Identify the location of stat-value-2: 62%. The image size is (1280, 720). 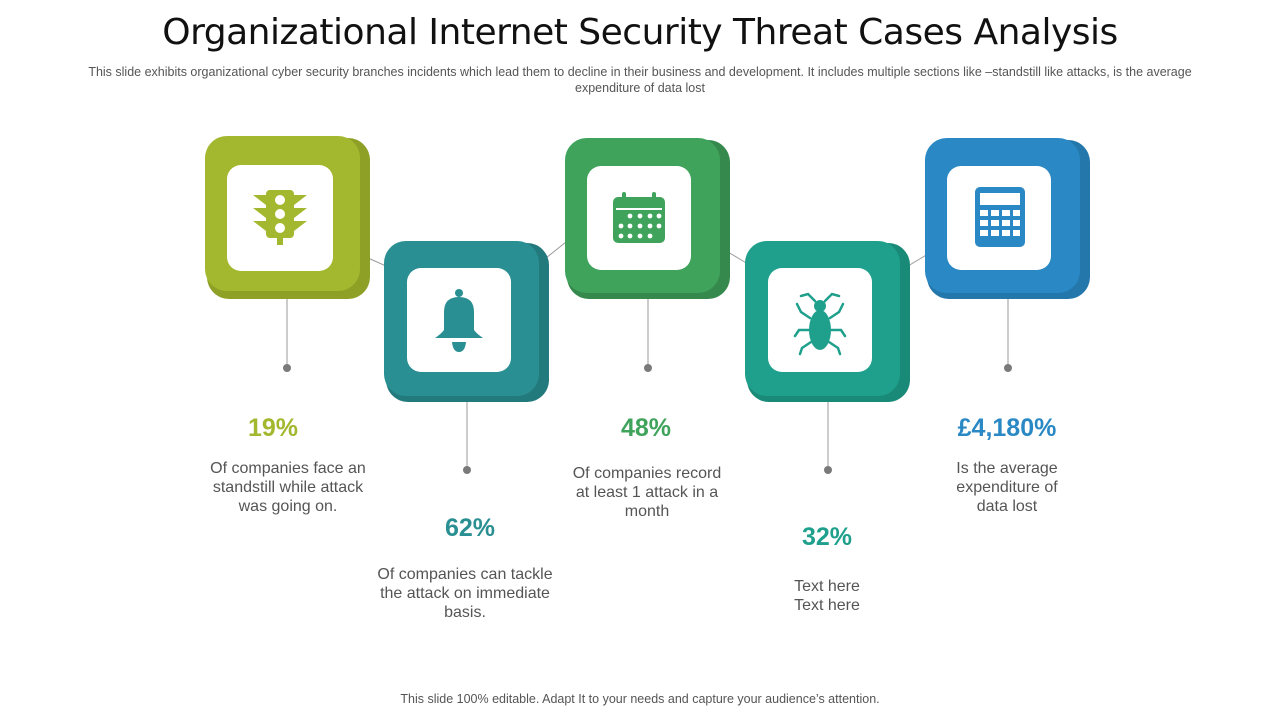
(470, 528).